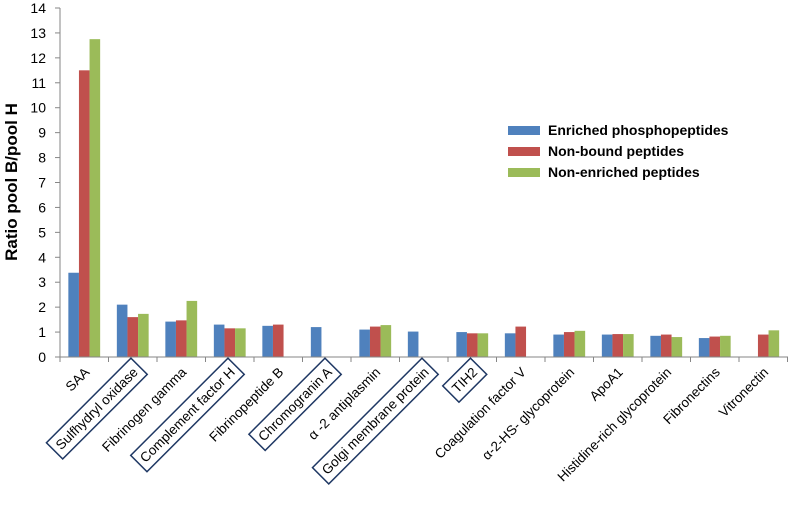 The width and height of the screenshot is (790, 529). What do you see at coordinates (181, 338) in the screenshot?
I see `bar-non-bound-peptides-fibrinogen-gamma` at bounding box center [181, 338].